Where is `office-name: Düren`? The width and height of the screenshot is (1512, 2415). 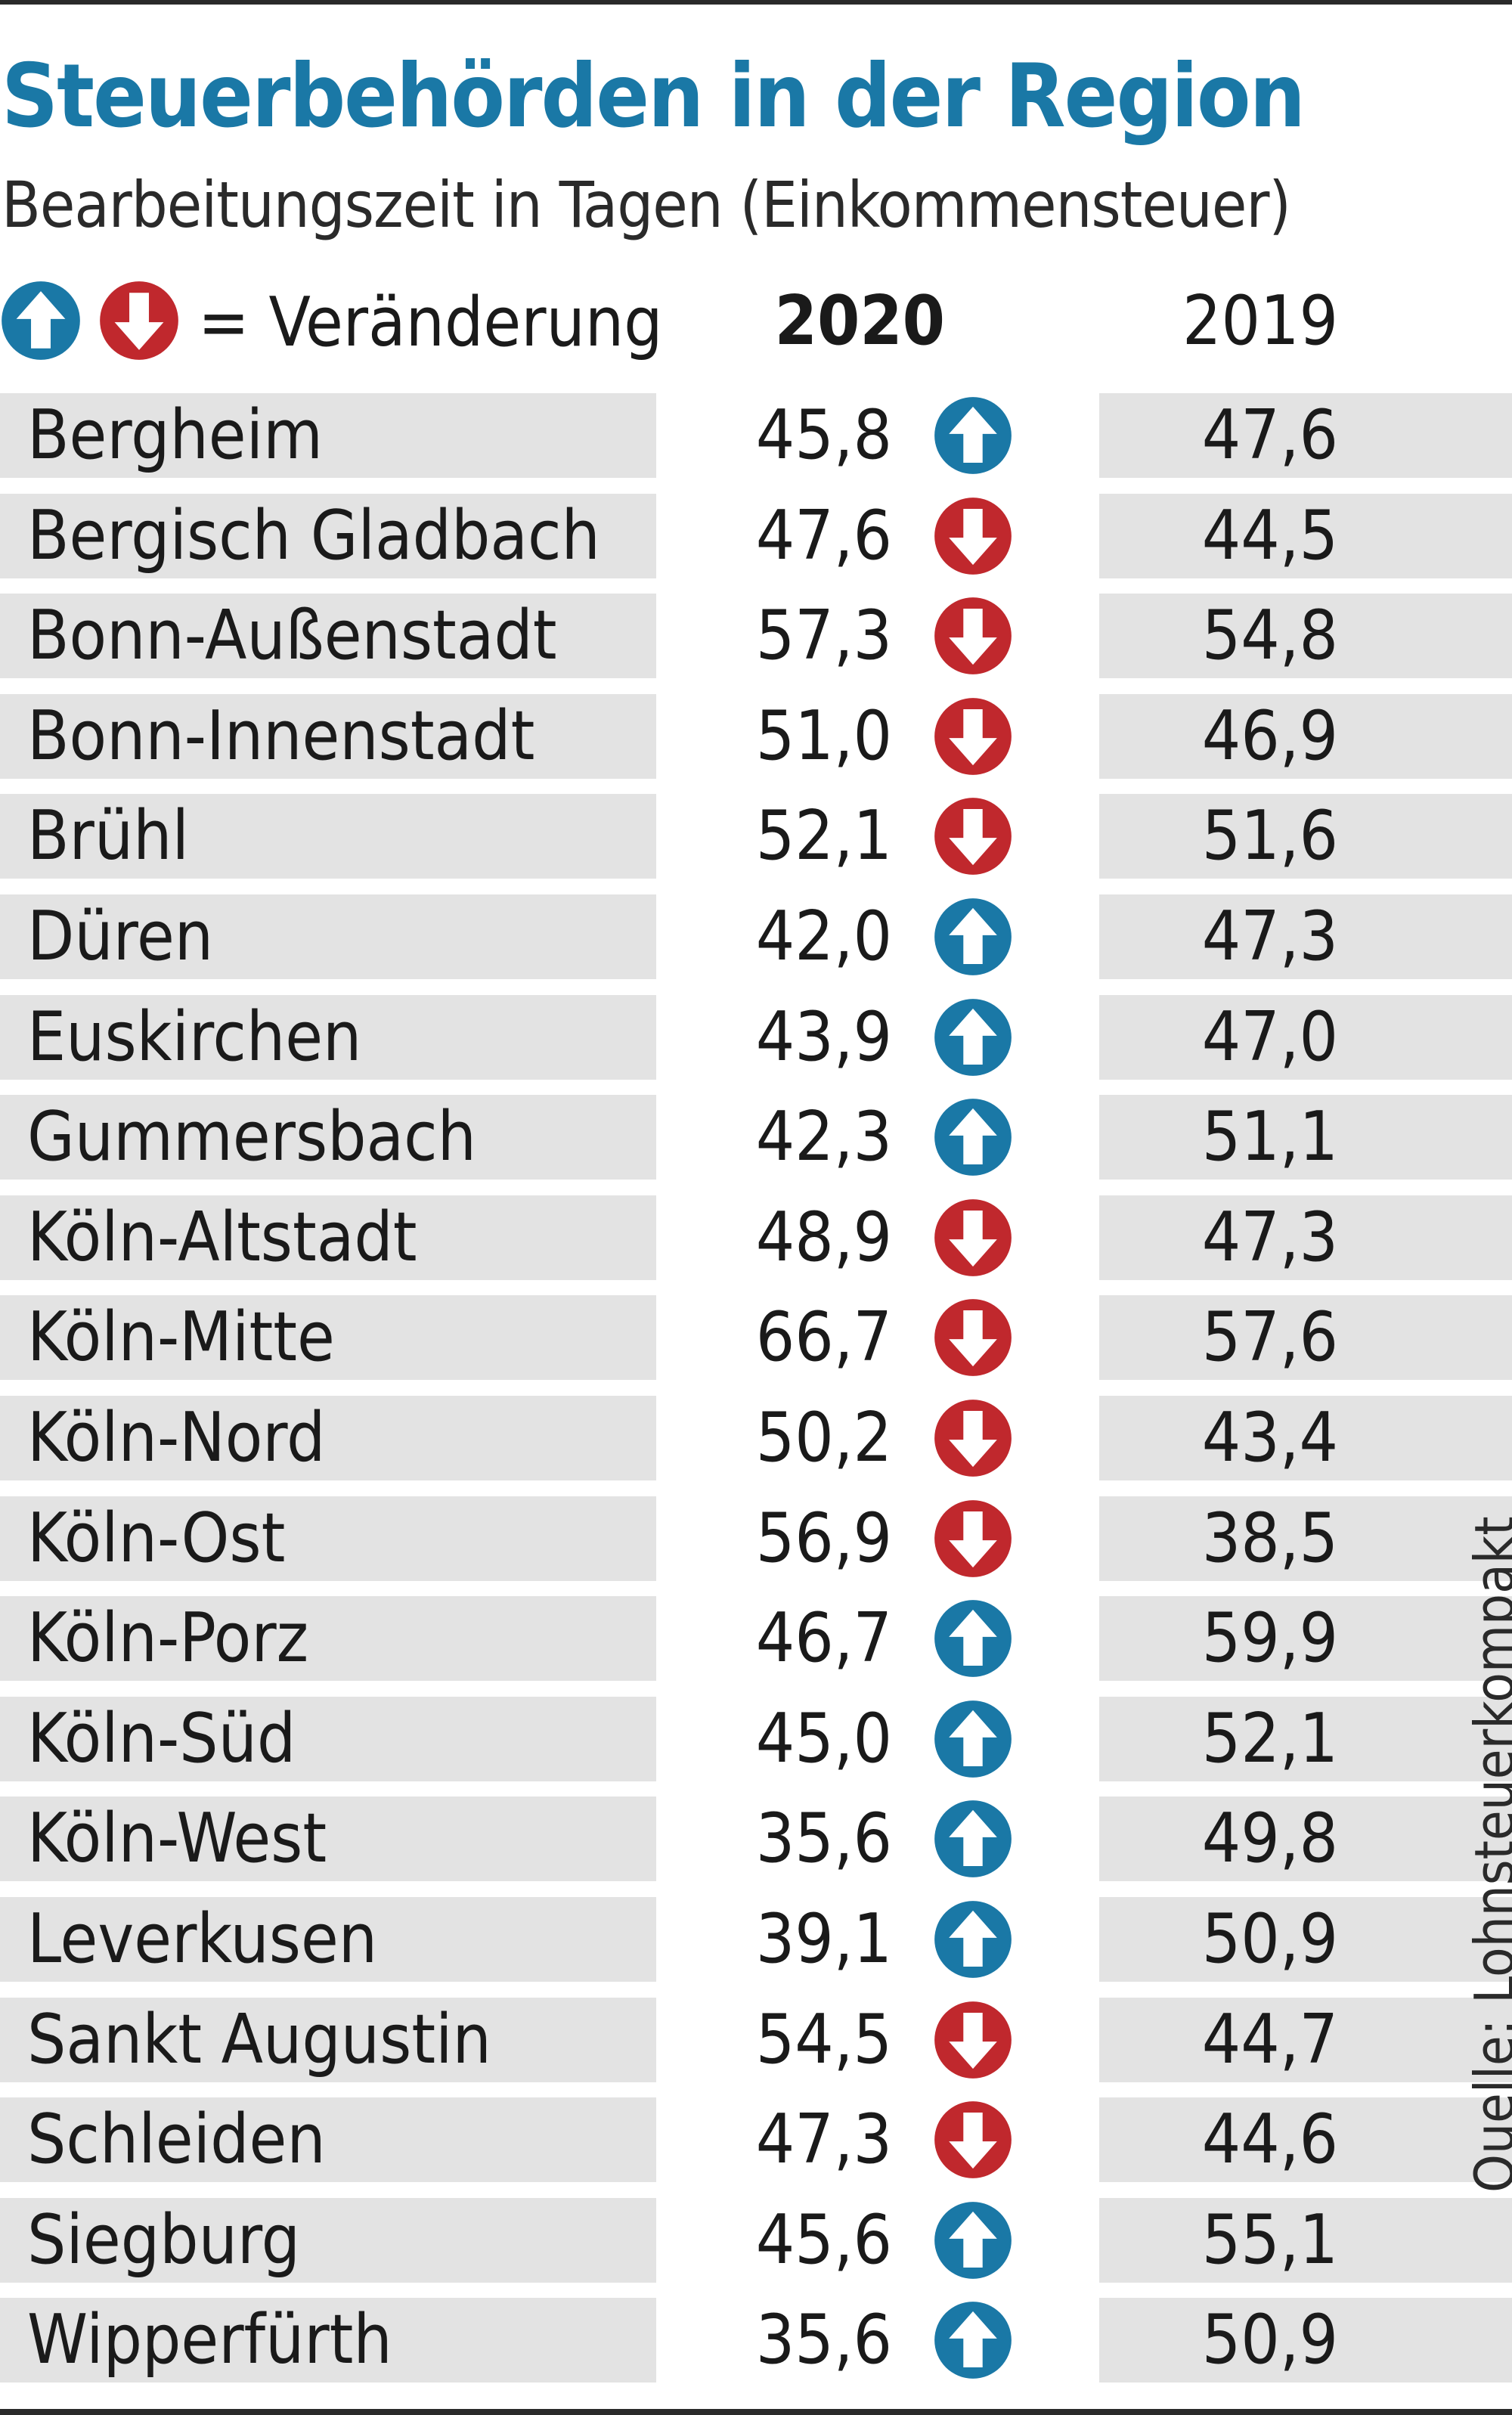 office-name: Düren is located at coordinates (121, 936).